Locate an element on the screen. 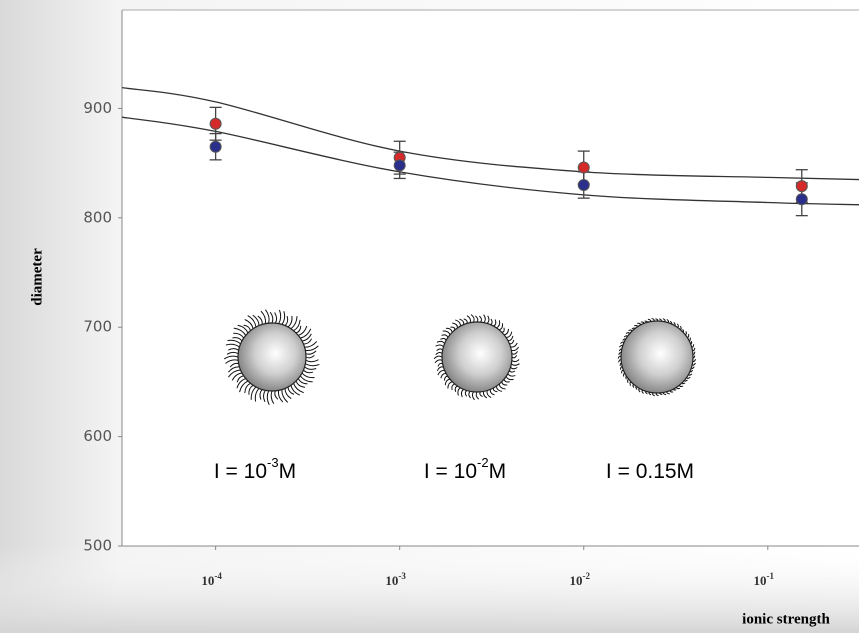 The image size is (859, 633). x-tick-label: 10⁻⁴ is located at coordinates (211, 579).